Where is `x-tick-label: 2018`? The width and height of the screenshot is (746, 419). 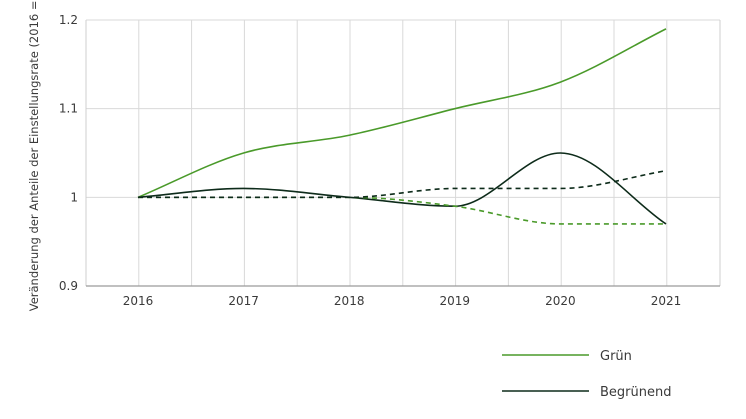 x-tick-label: 2018 is located at coordinates (349, 301).